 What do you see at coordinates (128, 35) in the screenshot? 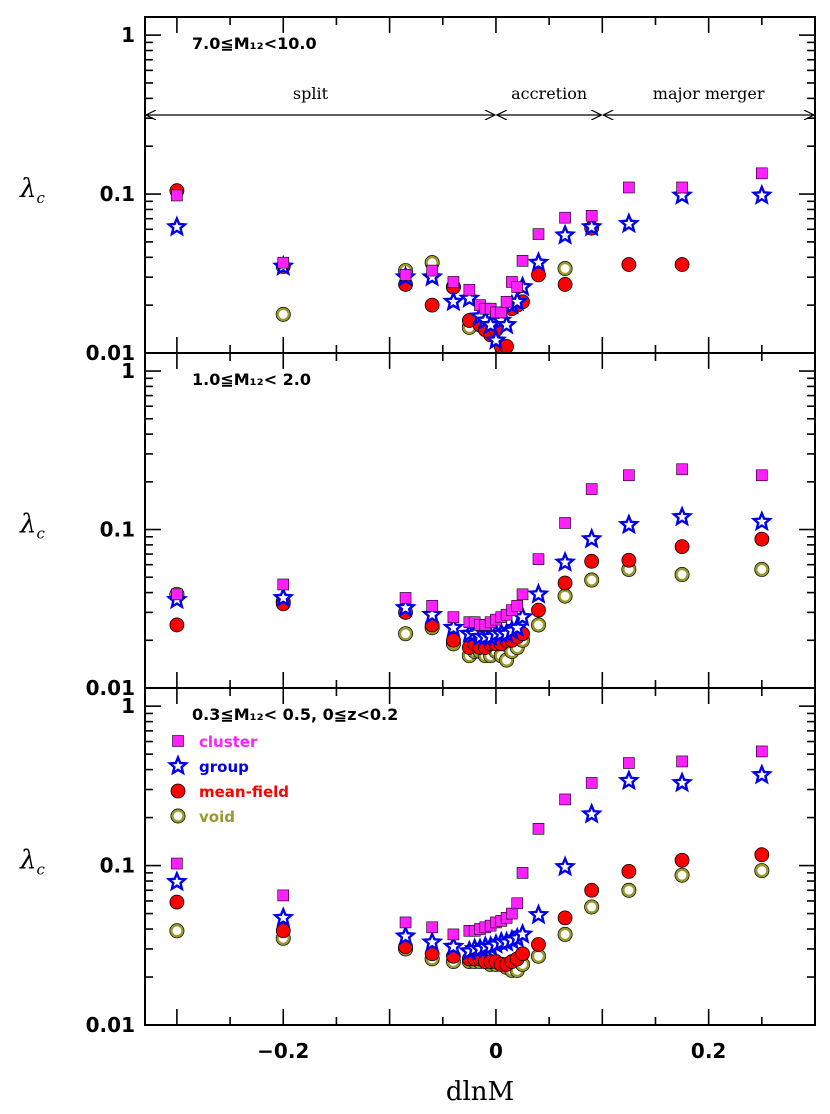
I see `y-tick-label: 1` at bounding box center [128, 35].